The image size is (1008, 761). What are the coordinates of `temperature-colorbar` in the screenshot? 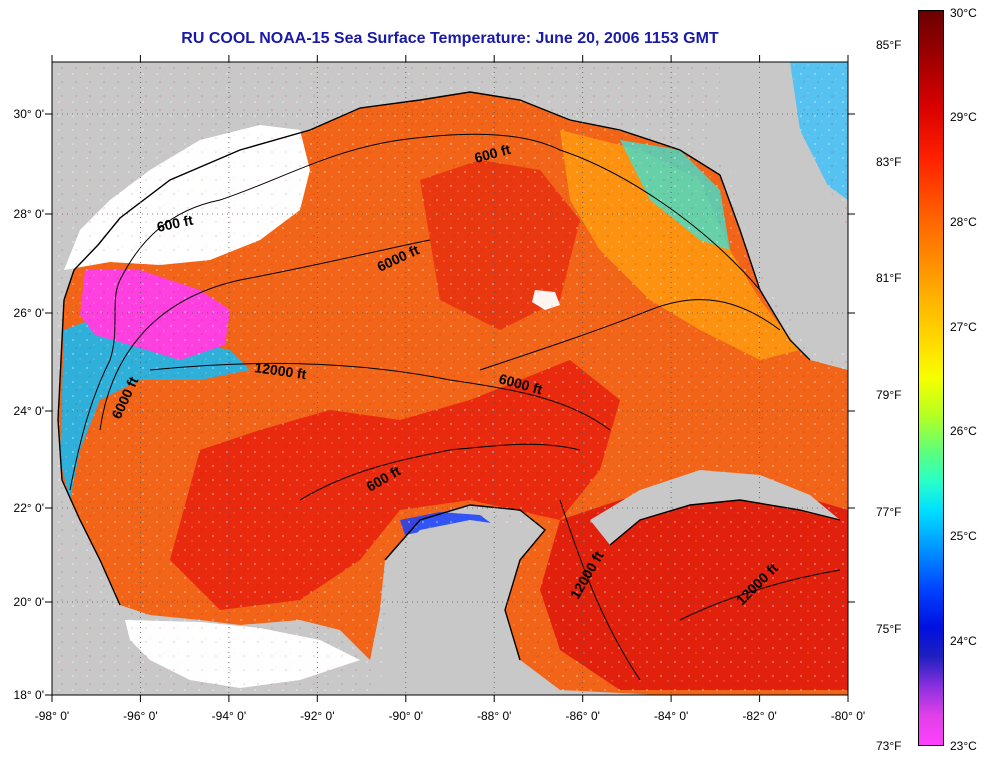 It's located at (931, 378).